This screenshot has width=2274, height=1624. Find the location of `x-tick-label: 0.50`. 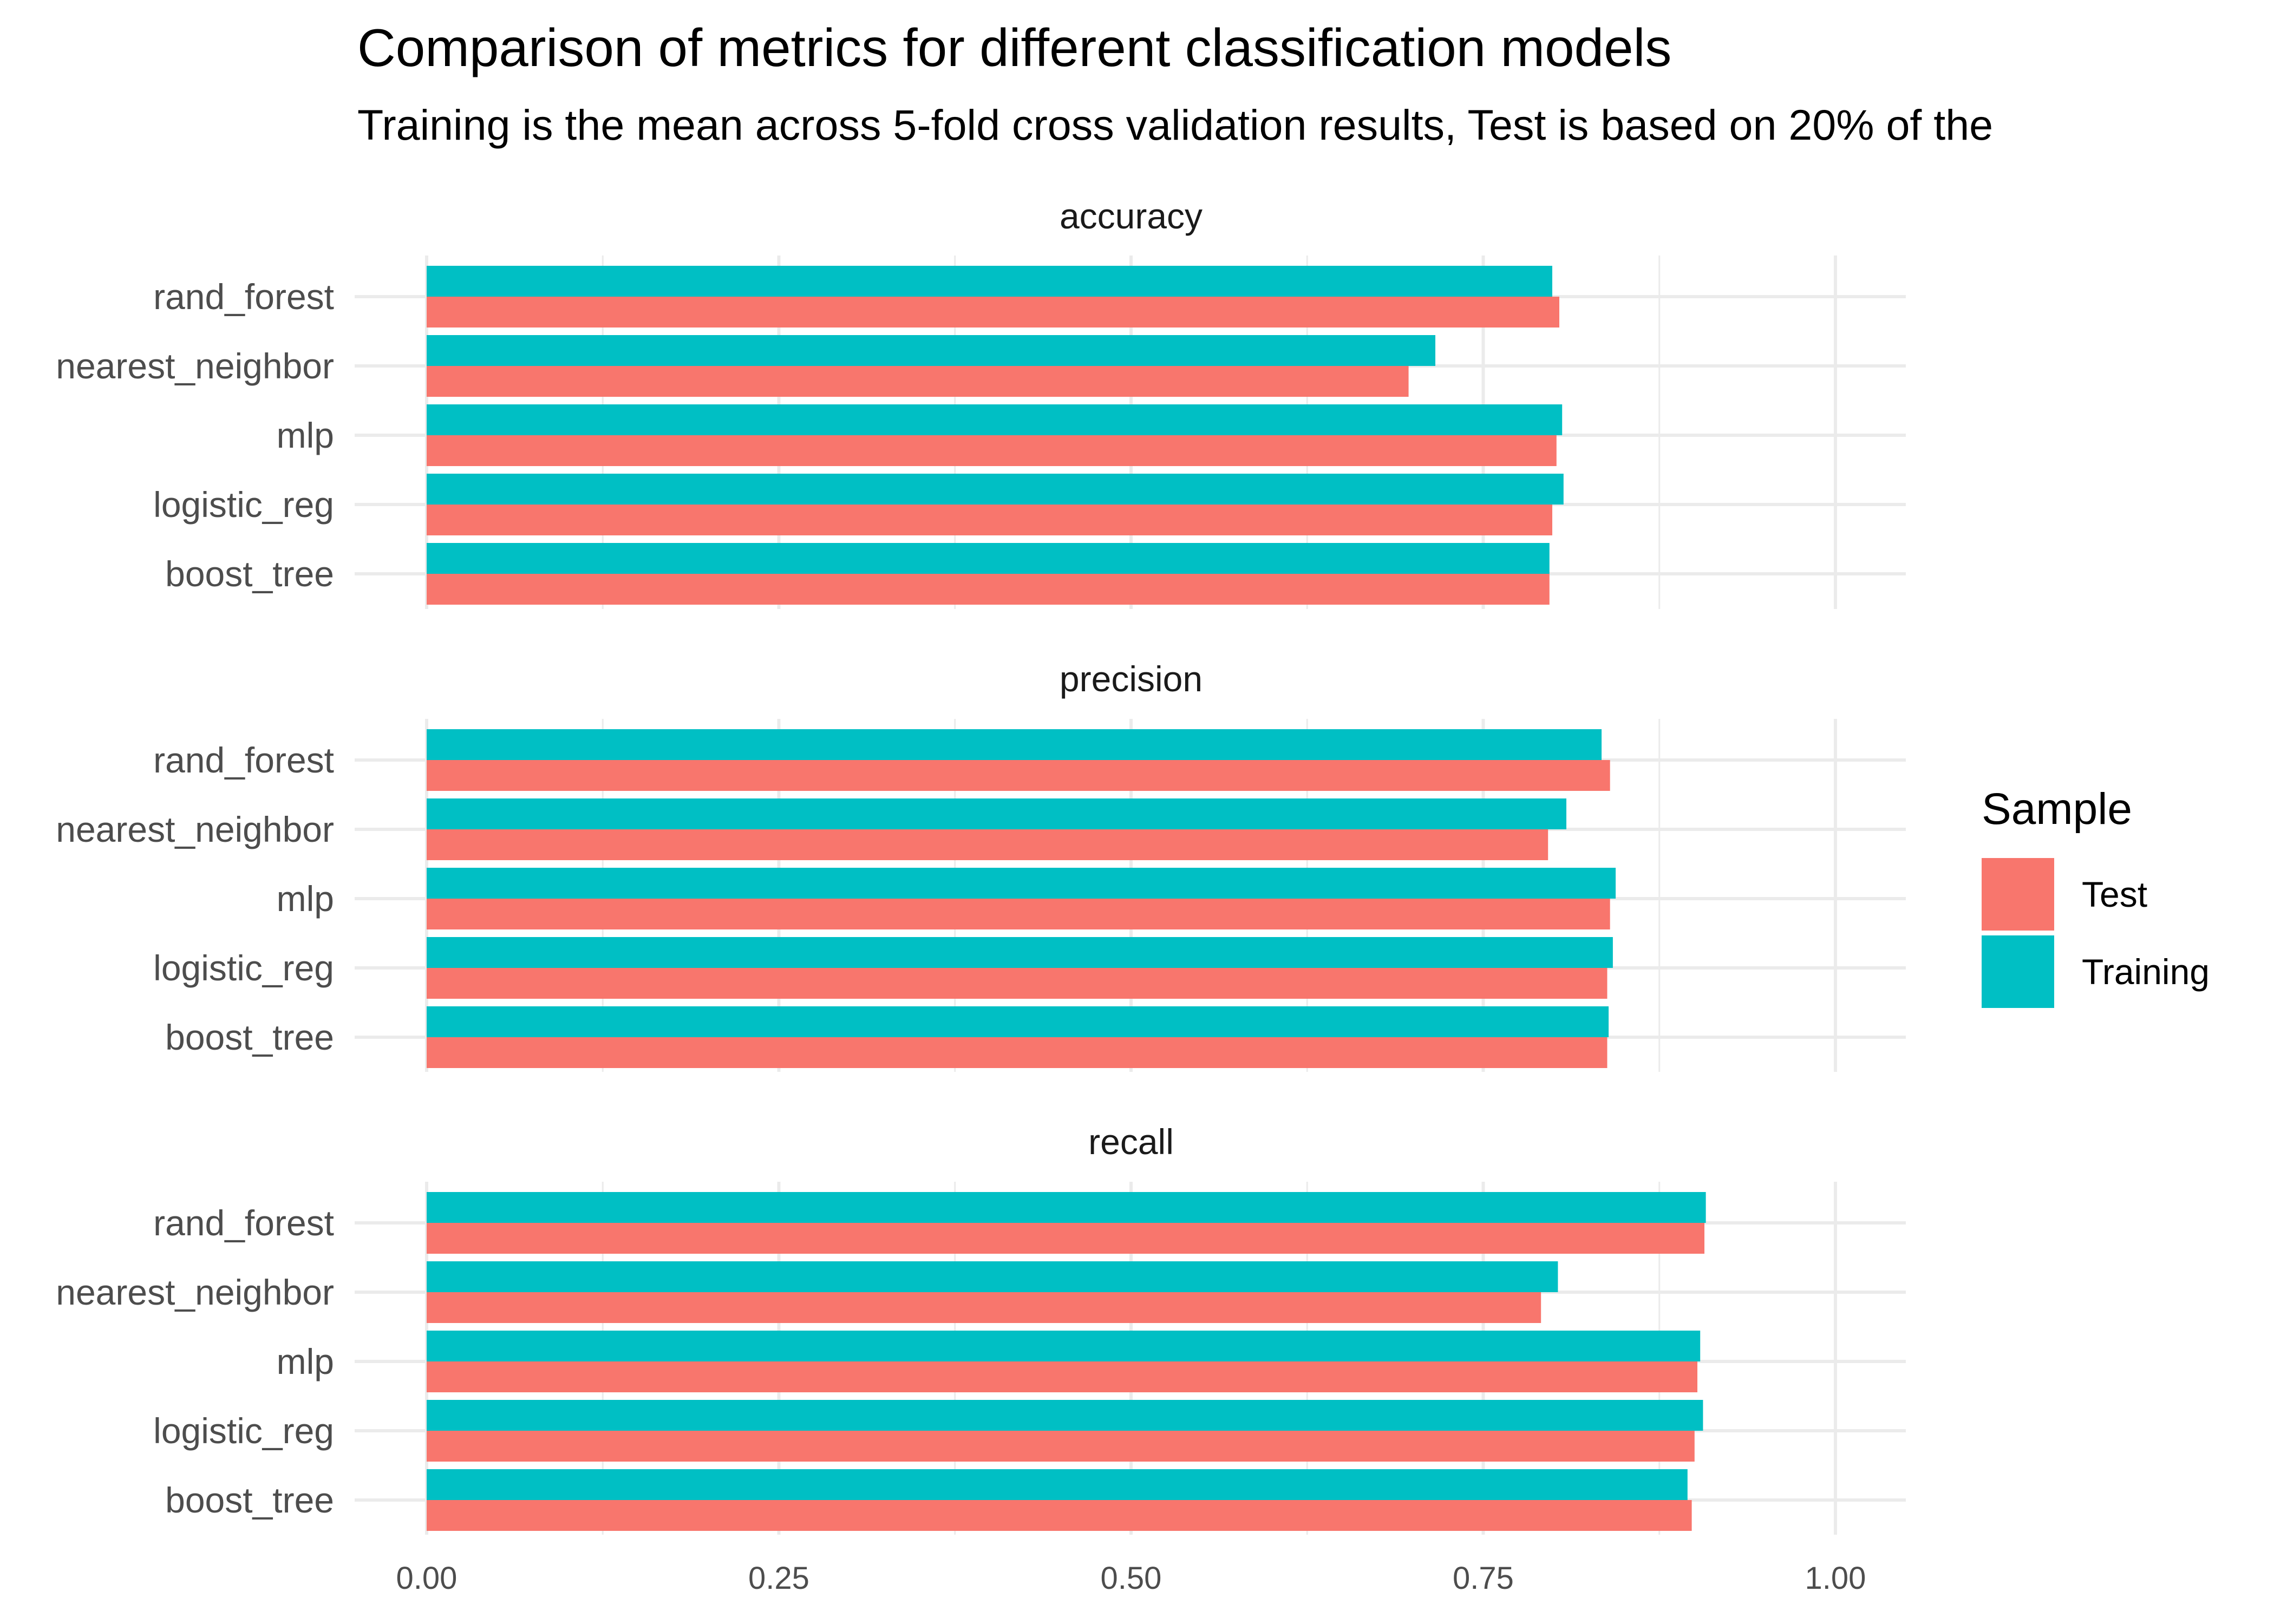

x-tick-label: 0.50 is located at coordinates (1132, 1579).